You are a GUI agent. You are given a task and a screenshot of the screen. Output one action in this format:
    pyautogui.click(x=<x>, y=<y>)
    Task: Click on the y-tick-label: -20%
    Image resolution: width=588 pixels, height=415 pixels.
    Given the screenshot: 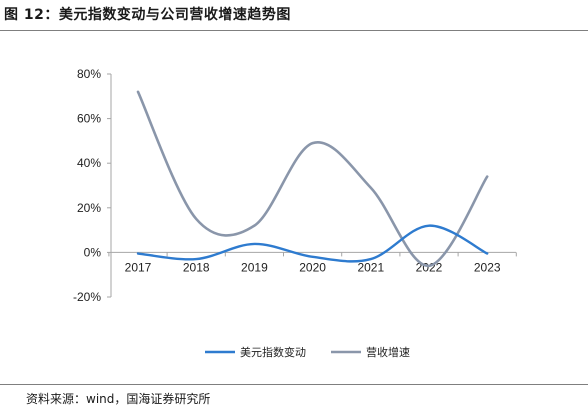 What is the action you would take?
    pyautogui.click(x=87, y=297)
    